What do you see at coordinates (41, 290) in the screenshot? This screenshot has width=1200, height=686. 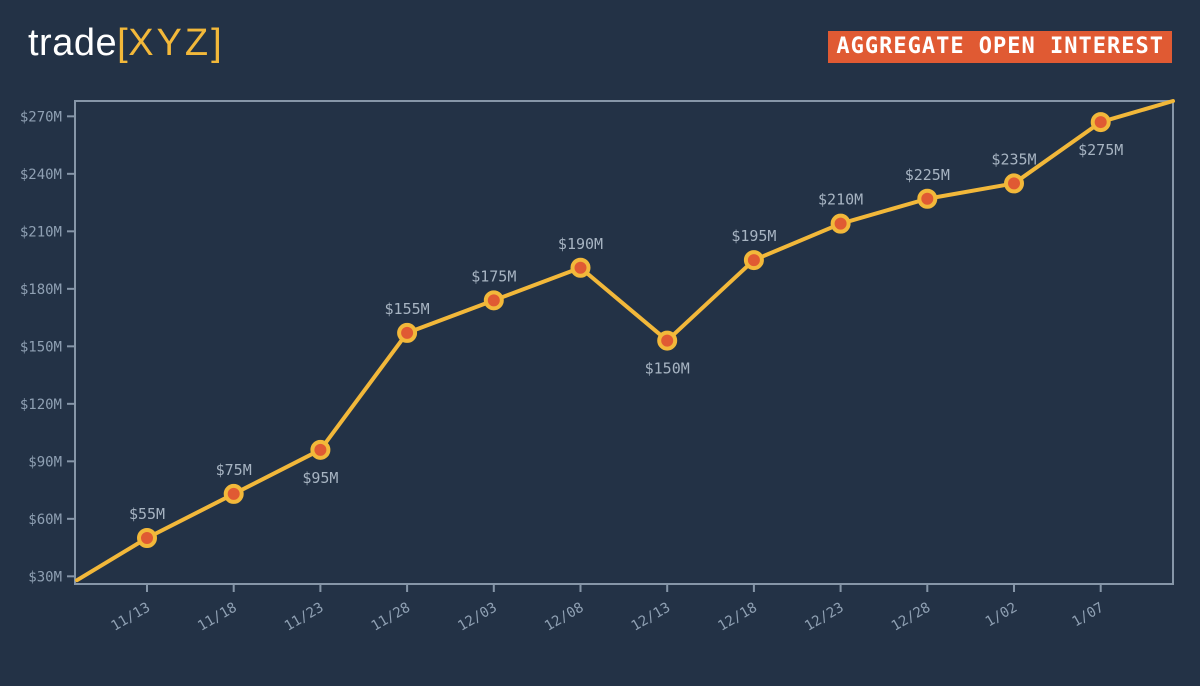 I see `y-tick-label: $180M` at bounding box center [41, 290].